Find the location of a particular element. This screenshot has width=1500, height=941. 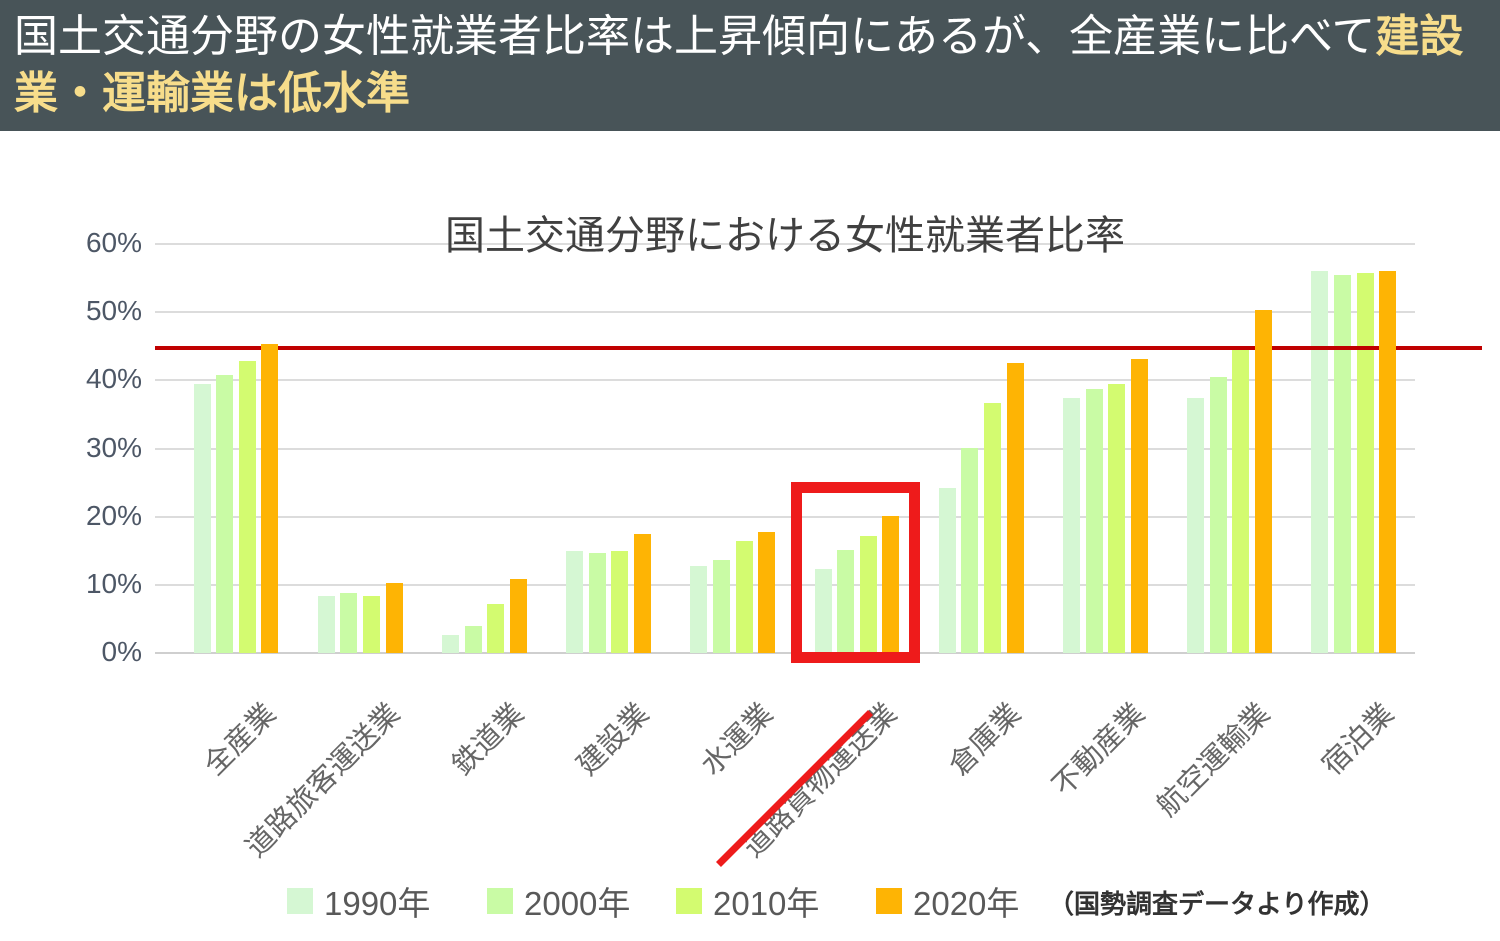

legend-item-2020年: 2020年 is located at coordinates (947, 901).